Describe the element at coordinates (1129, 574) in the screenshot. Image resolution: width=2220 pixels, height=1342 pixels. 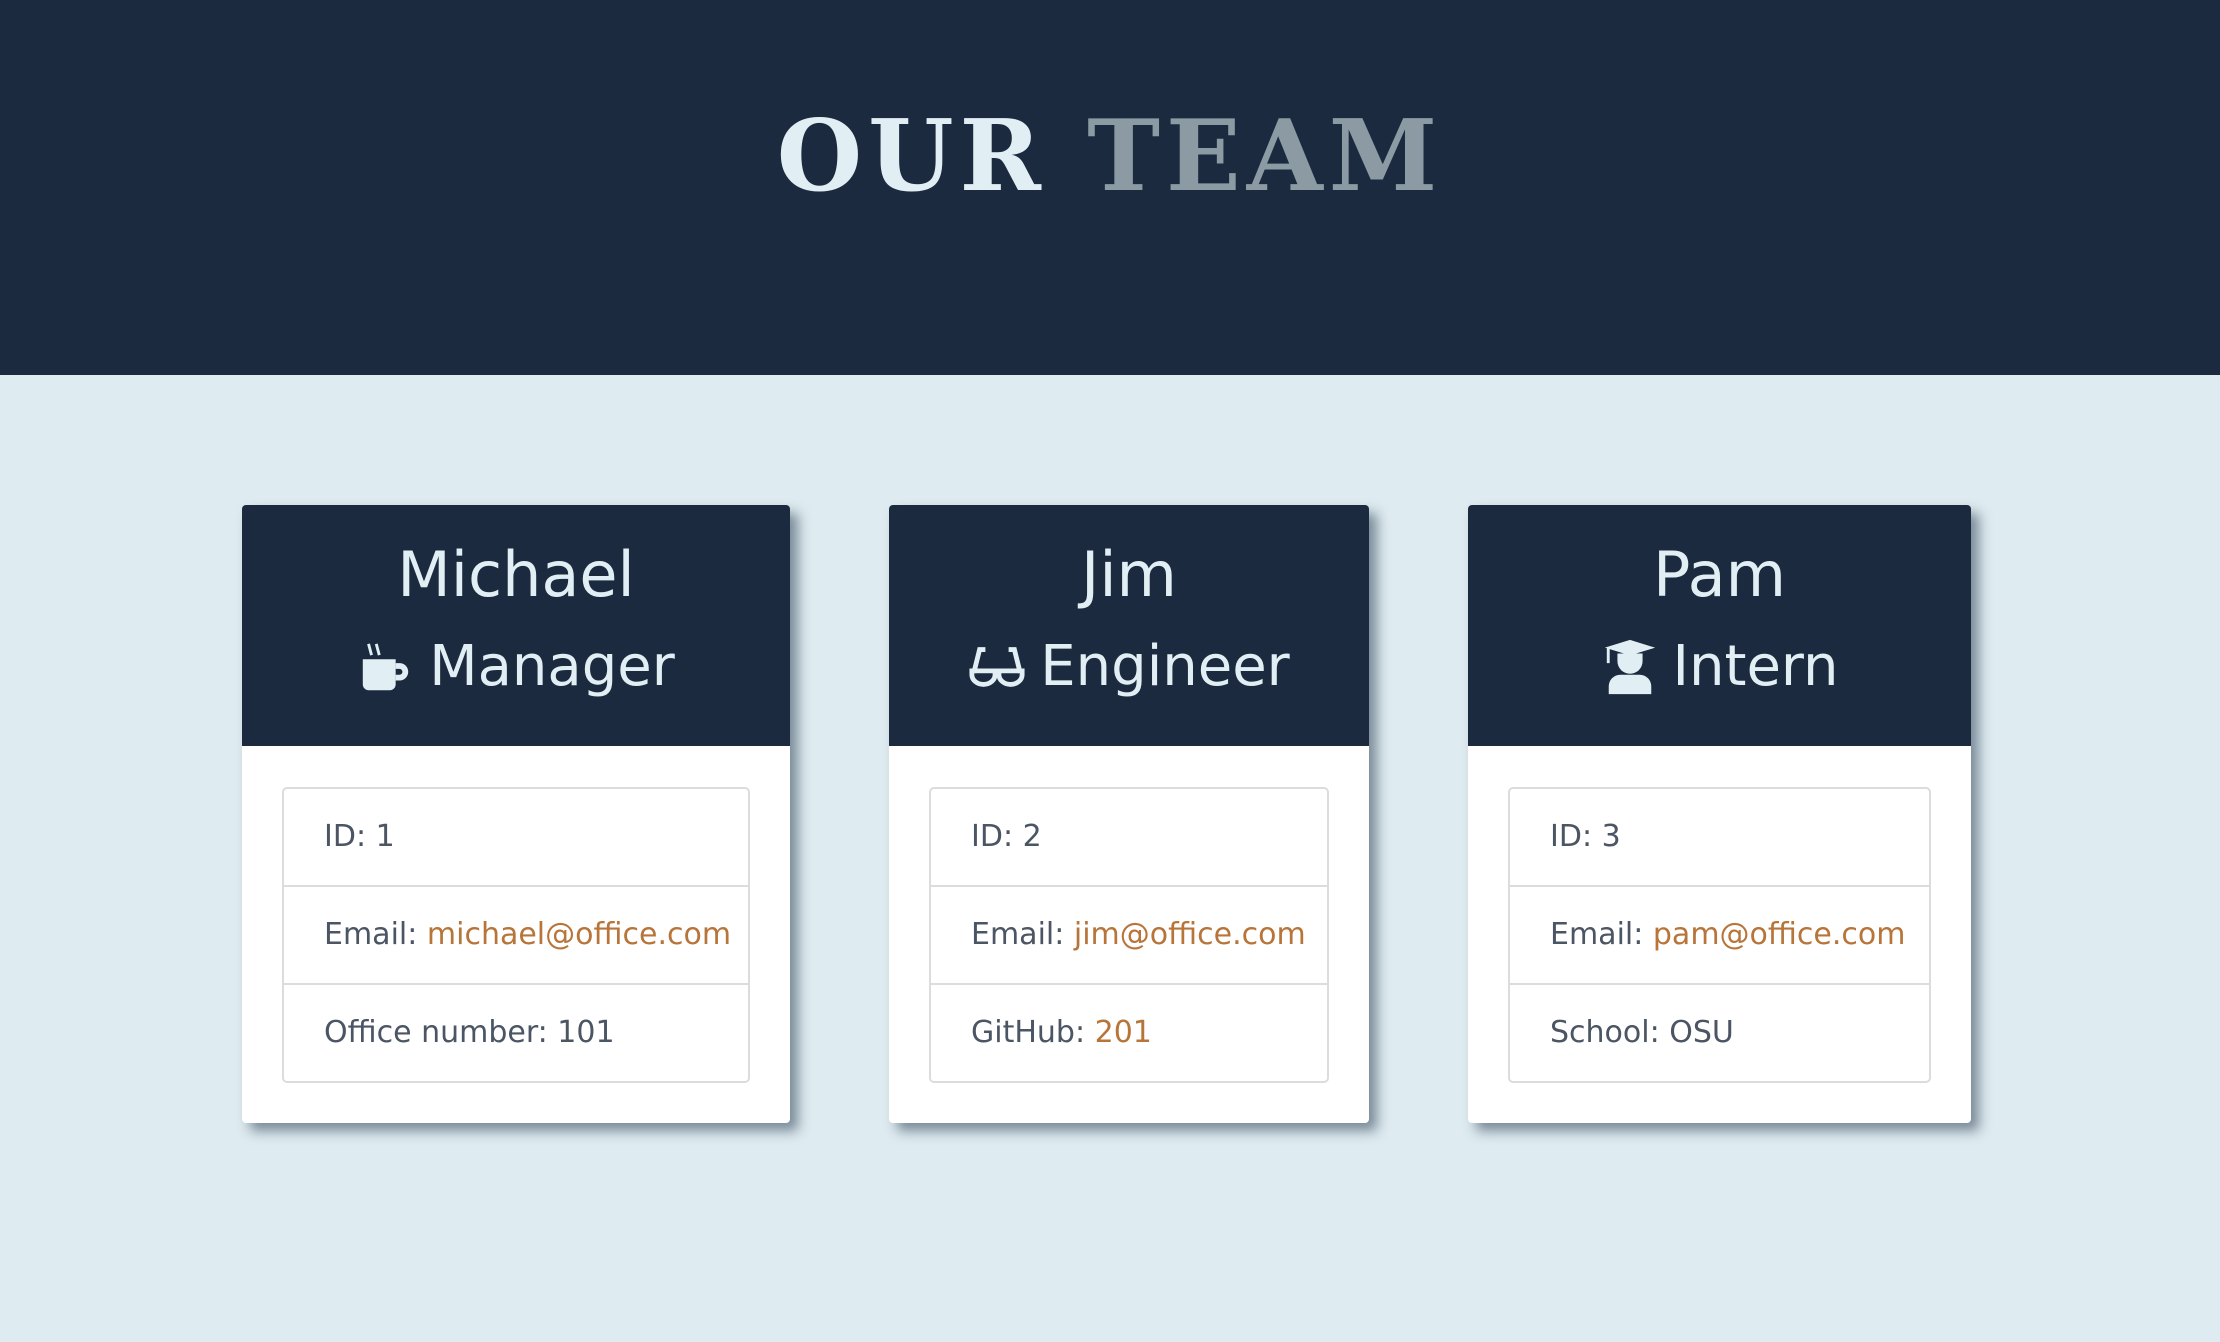
I see `employee-name: Jim` at that location.